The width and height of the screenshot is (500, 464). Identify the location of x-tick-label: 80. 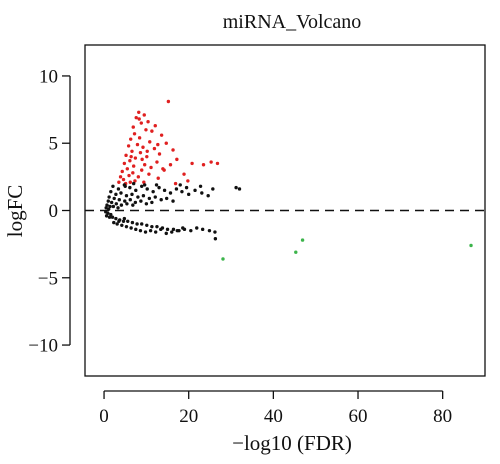
(442, 416).